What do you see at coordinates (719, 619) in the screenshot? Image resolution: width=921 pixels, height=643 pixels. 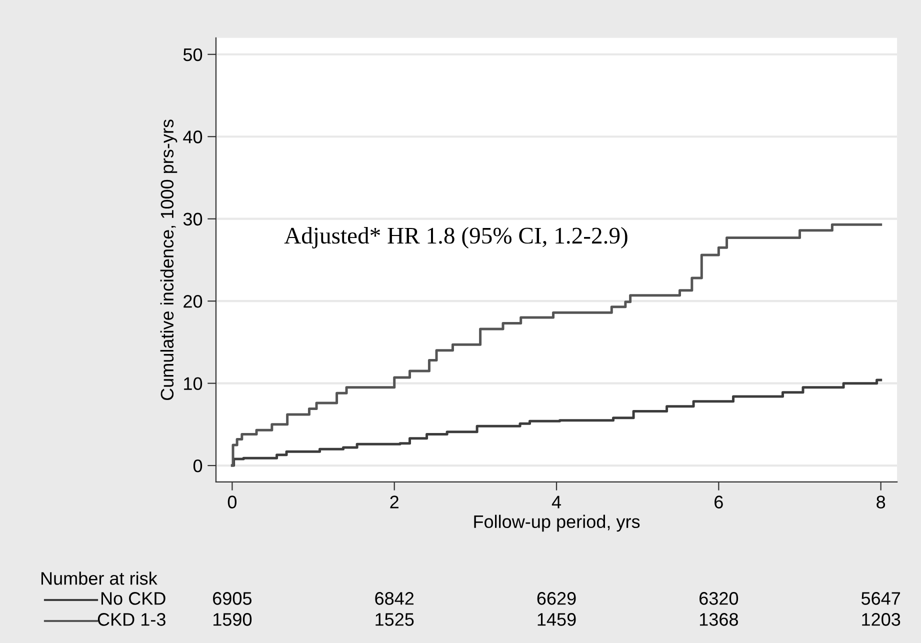 I see `text: 1368` at bounding box center [719, 619].